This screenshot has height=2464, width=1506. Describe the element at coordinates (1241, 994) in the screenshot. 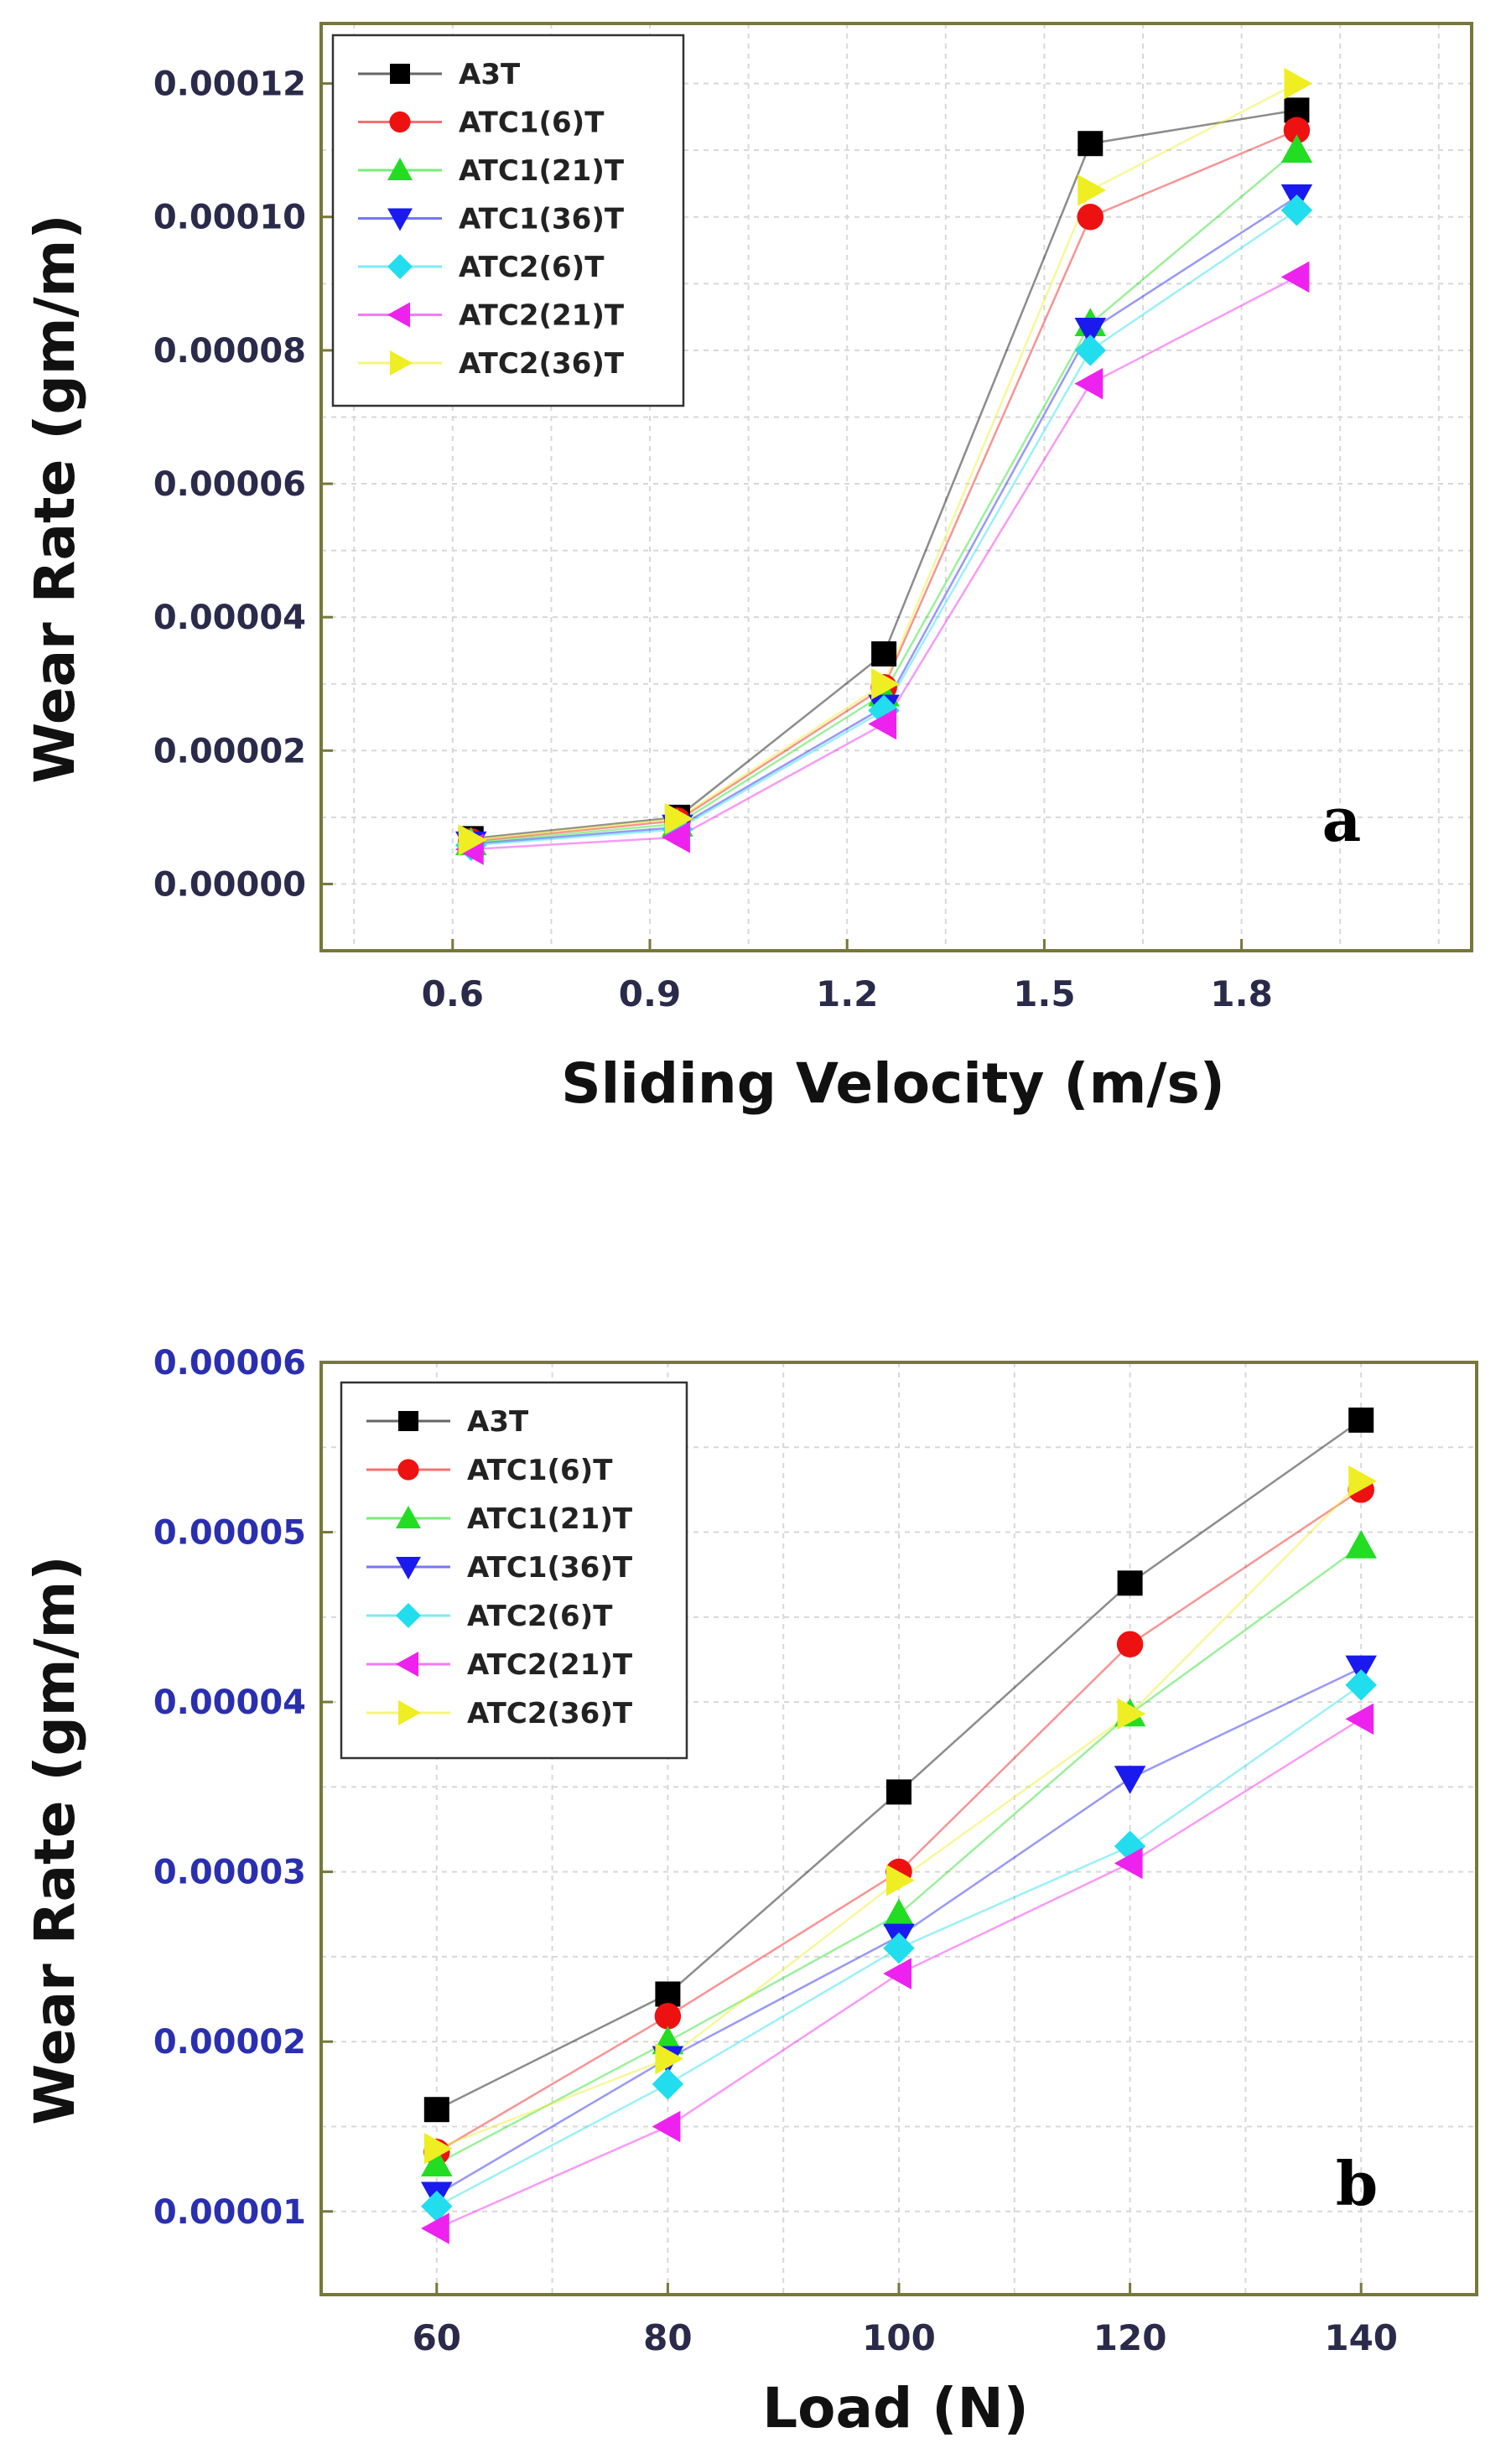

I see `x-tick-label: 1.8` at that location.